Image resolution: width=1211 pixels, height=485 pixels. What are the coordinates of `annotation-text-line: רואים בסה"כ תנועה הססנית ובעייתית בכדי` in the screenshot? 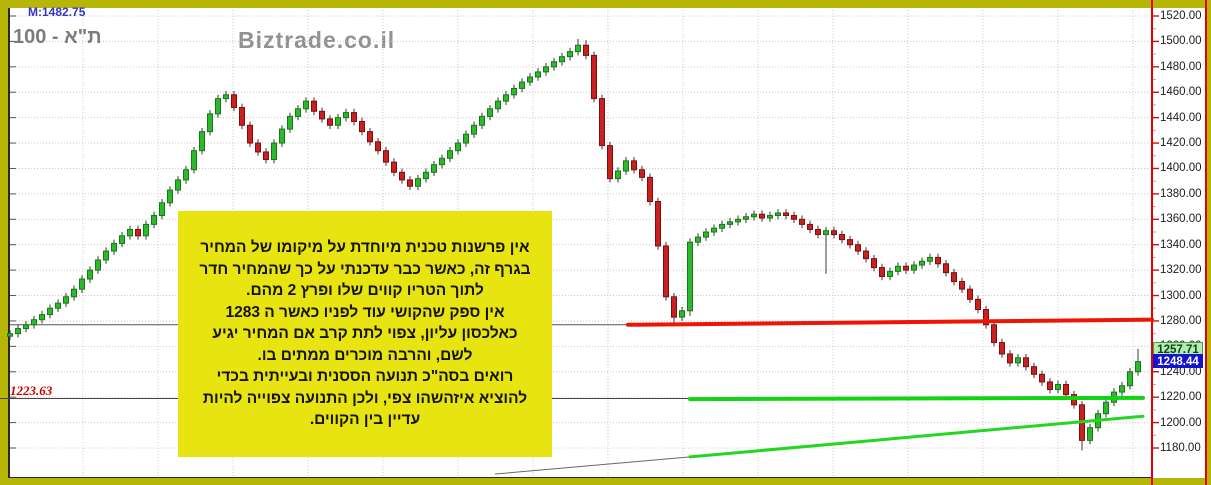 It's located at (365, 376).